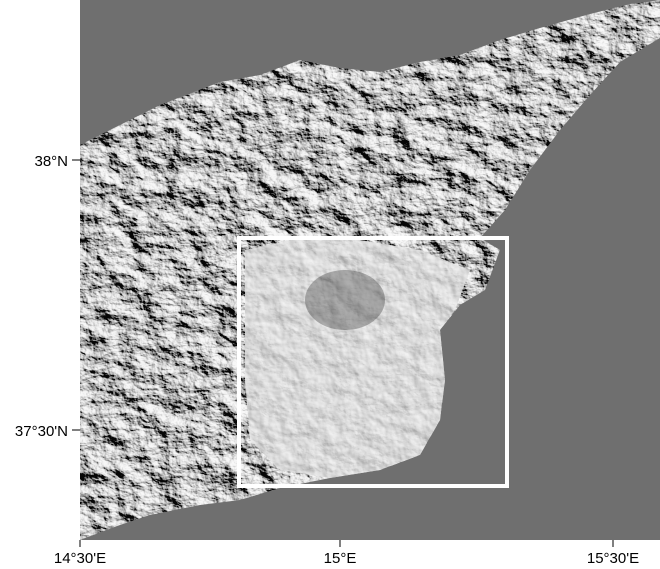 The image size is (660, 569). I want to click on lat-label: 38°N, so click(51, 161).